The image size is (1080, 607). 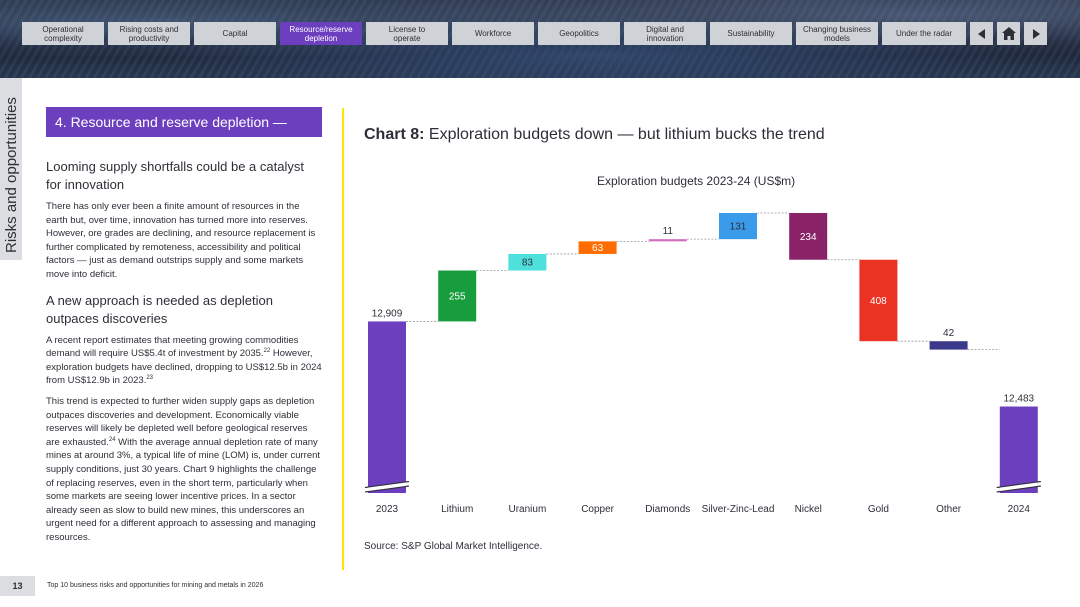 I want to click on bar-2023, so click(x=387, y=407).